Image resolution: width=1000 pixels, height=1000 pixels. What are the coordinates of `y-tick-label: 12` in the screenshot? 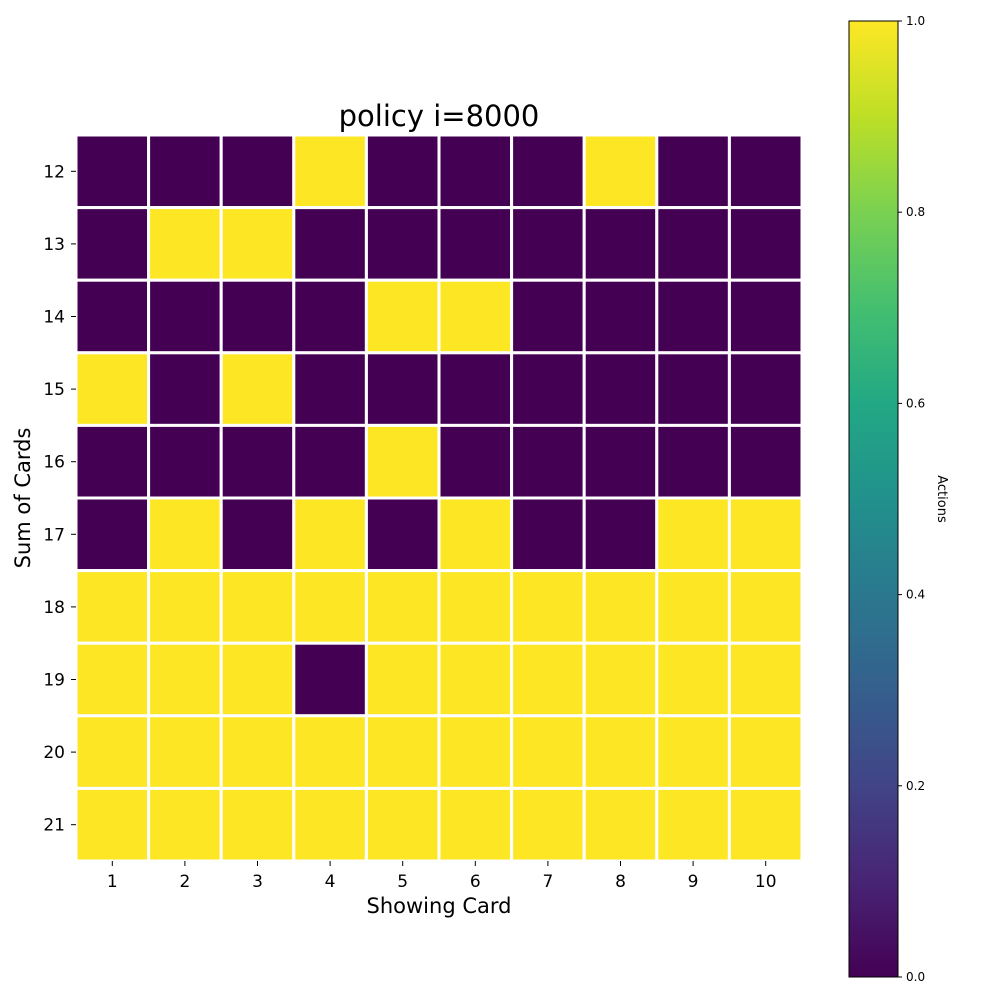 It's located at (54, 172).